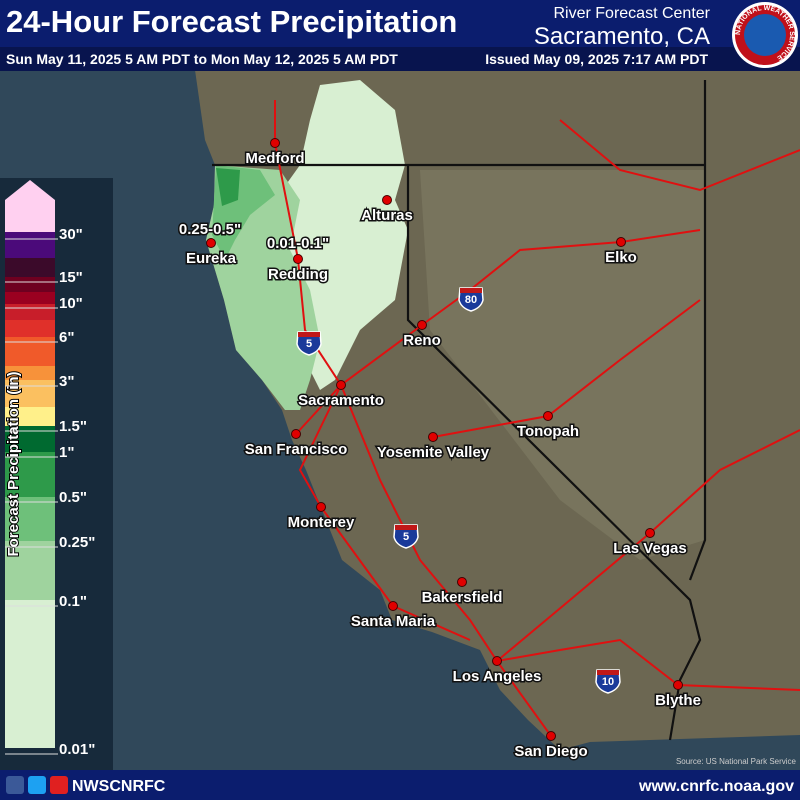 The image size is (800, 800). Describe the element at coordinates (341, 400) in the screenshot. I see `city-label: Sacramento` at that location.